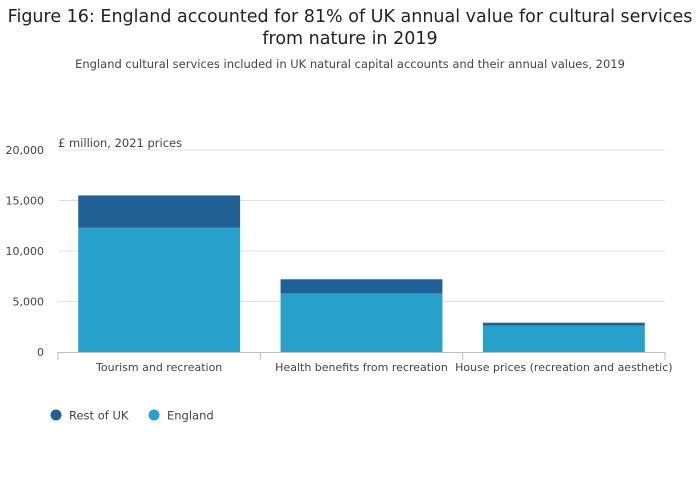 The height and width of the screenshot is (502, 700). I want to click on unit-label: £ million, 2021 prices, so click(120, 143).